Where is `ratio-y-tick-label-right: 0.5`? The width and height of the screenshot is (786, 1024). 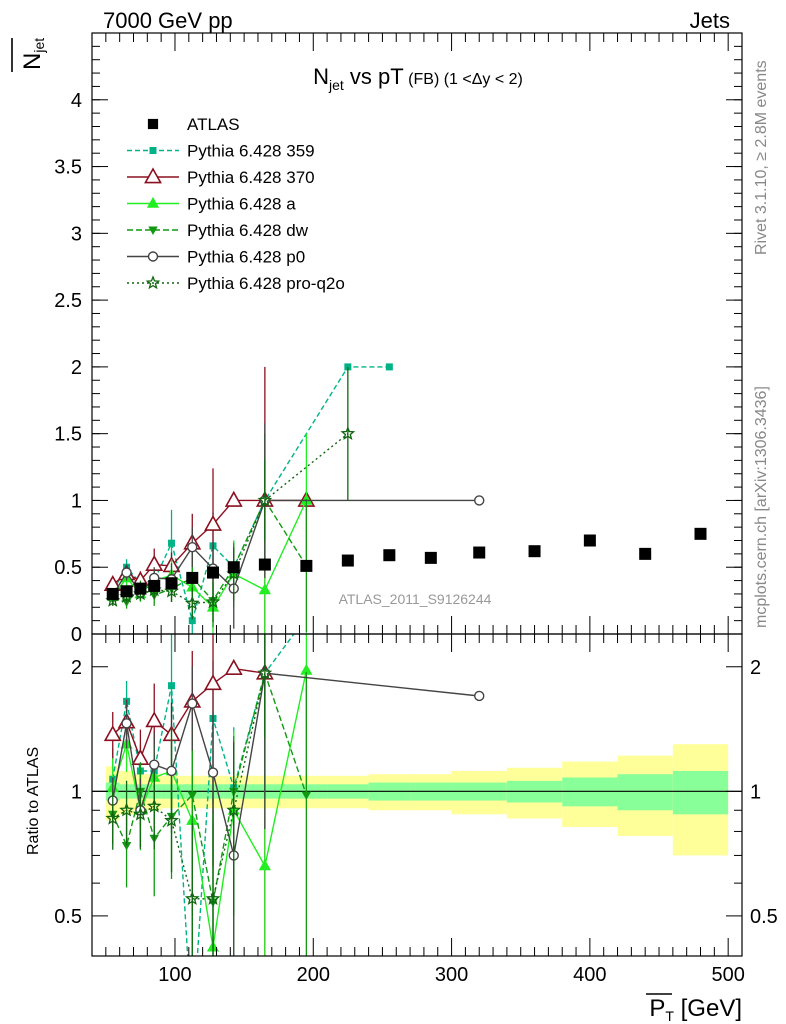 ratio-y-tick-label-right: 0.5 is located at coordinates (764, 917).